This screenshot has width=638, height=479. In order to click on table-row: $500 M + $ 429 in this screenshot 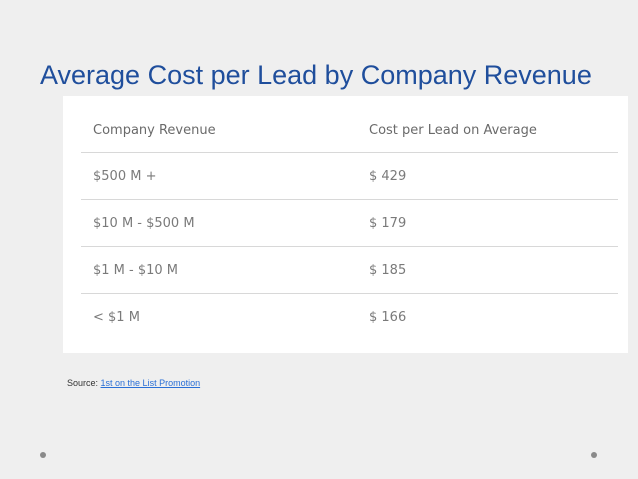, I will do `click(349, 176)`.